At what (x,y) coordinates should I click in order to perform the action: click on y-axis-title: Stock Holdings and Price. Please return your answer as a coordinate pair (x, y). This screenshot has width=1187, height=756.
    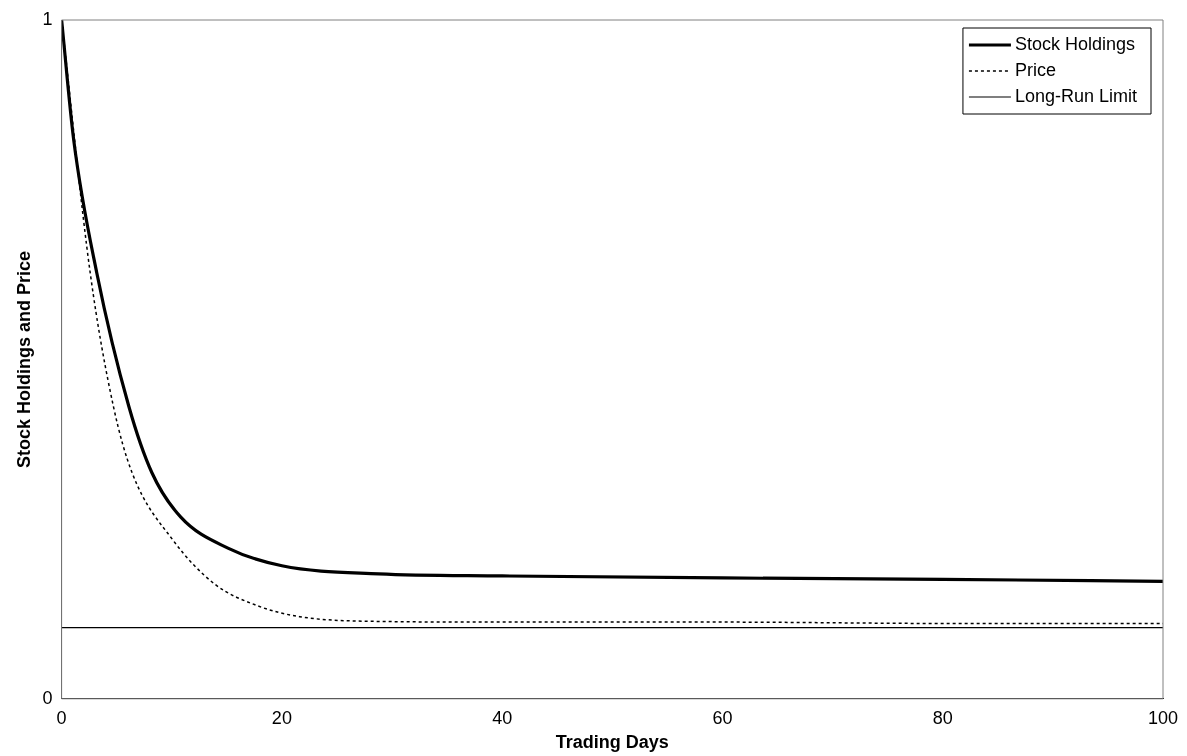
    Looking at the image, I should click on (23, 359).